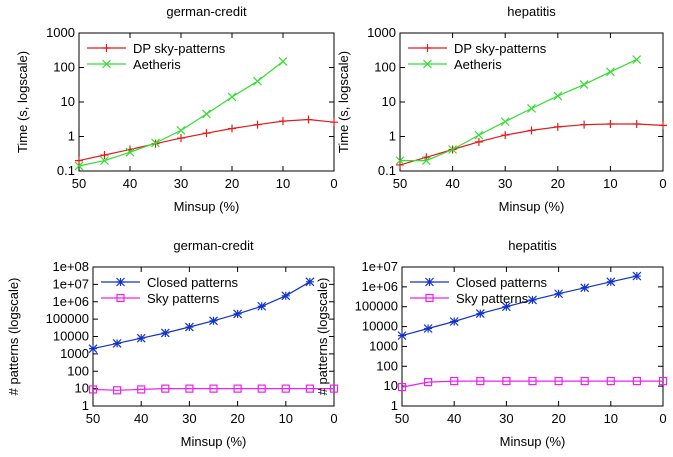 This screenshot has width=673, height=457. What do you see at coordinates (662, 418) in the screenshot?
I see `x-tick-label: 0` at bounding box center [662, 418].